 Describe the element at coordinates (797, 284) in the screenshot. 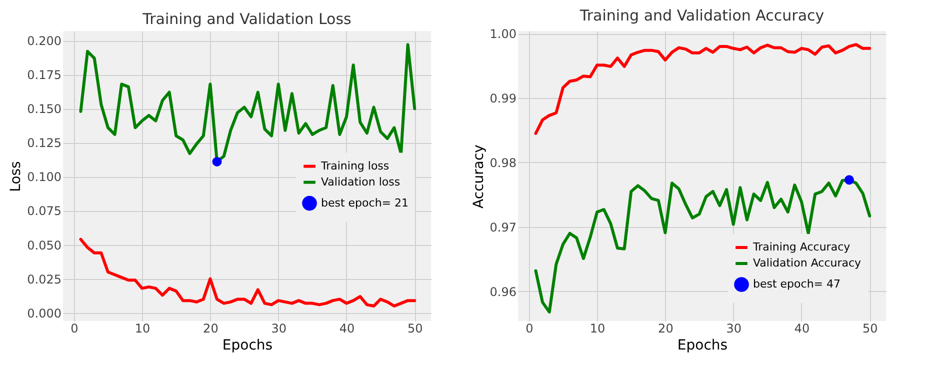

I see `legend-label: best epoch= 47` at that location.